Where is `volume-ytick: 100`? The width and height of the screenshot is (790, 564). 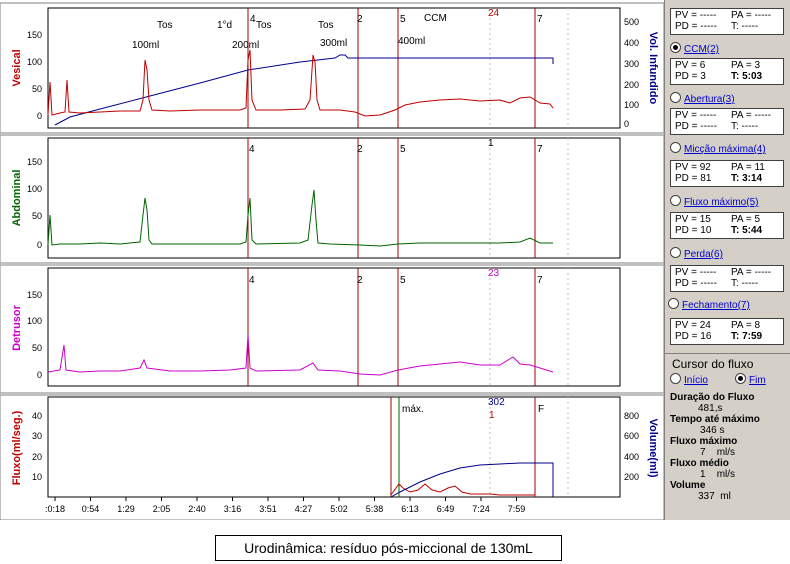
volume-ytick: 100 is located at coordinates (631, 105).